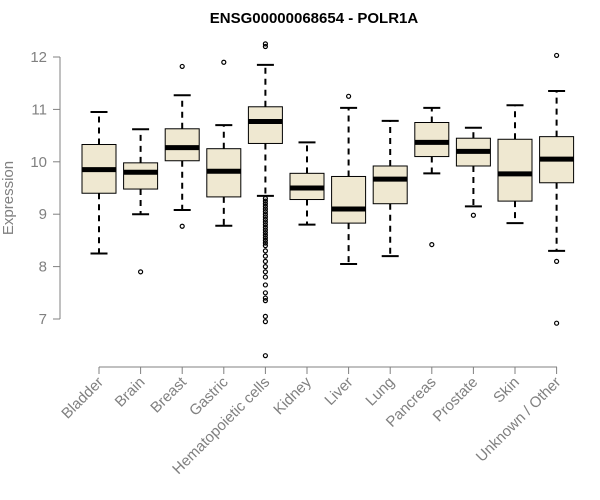 The height and width of the screenshot is (500, 600). Describe the element at coordinates (99, 183) in the screenshot. I see `box-bladder` at that location.